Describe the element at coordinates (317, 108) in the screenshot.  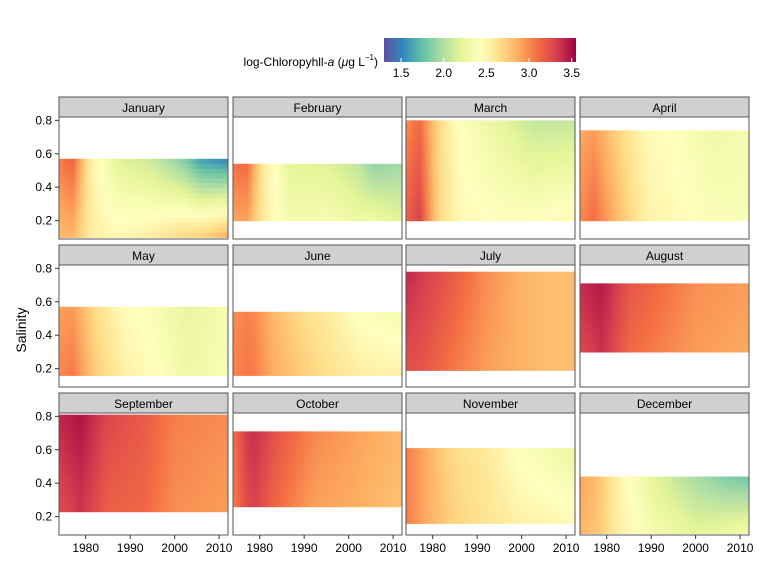
I see `facet-strip-label: February` at that location.